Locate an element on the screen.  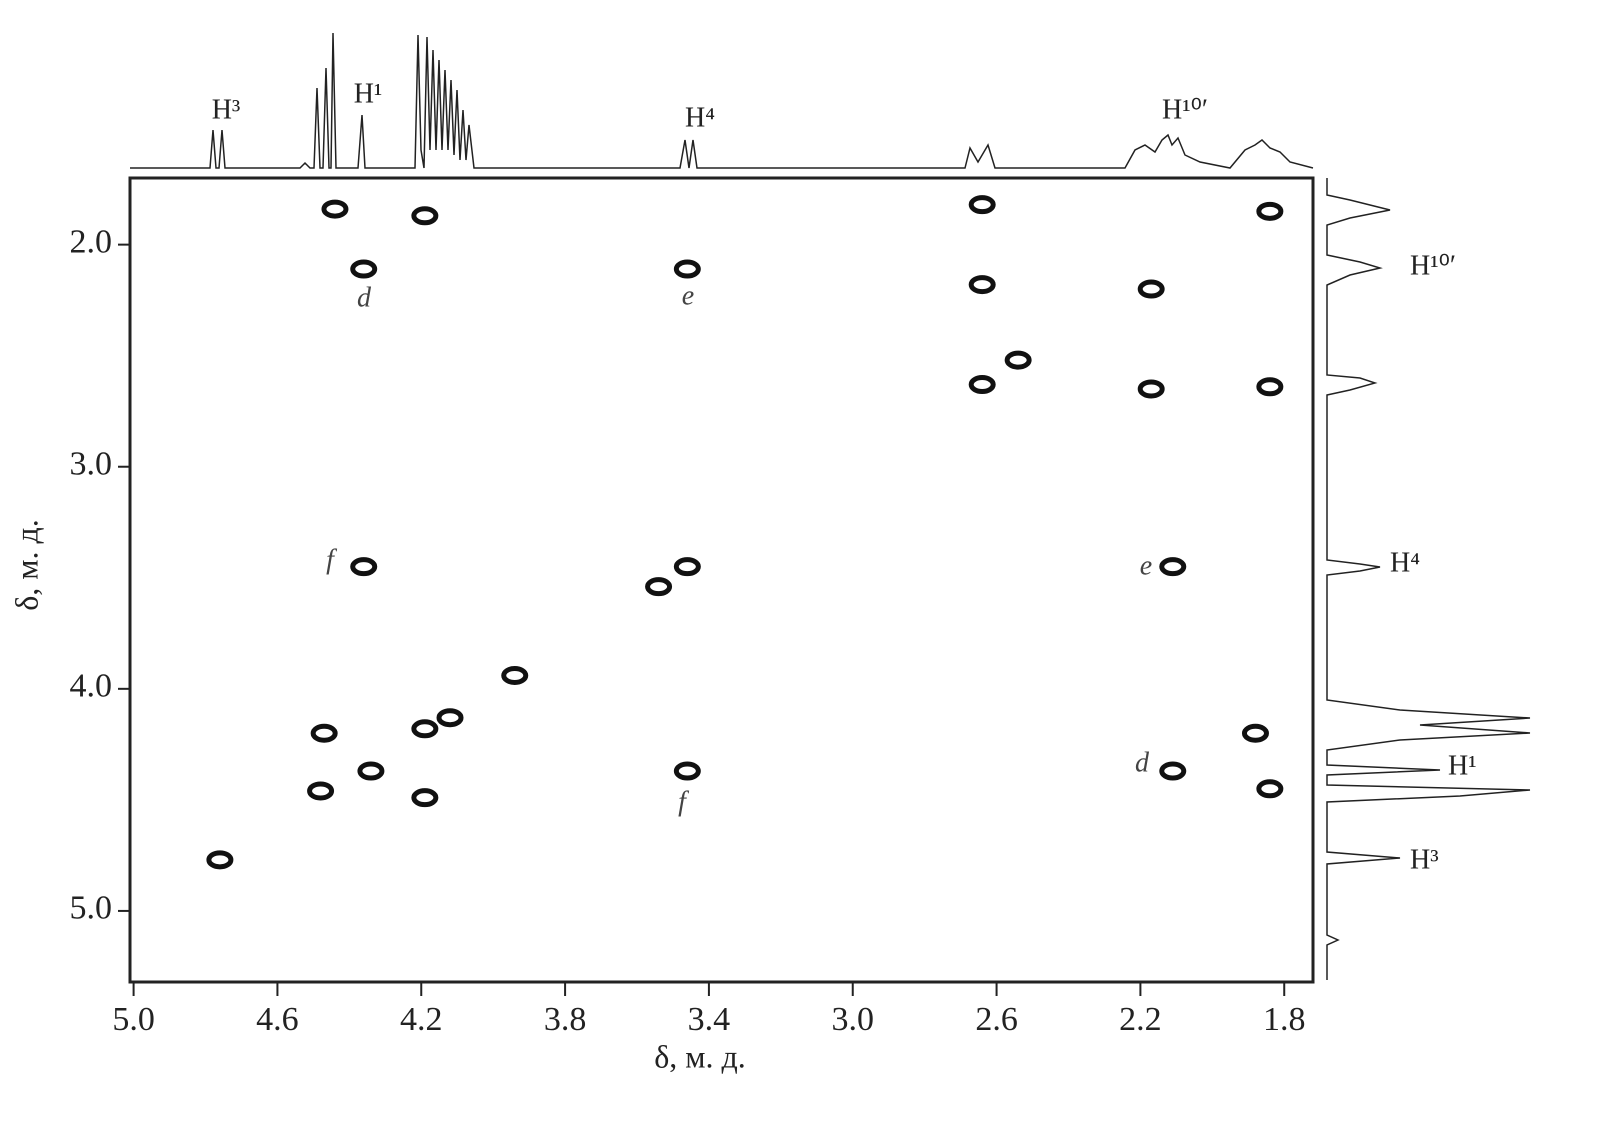
side-projection is located at coordinates (1428, 579).